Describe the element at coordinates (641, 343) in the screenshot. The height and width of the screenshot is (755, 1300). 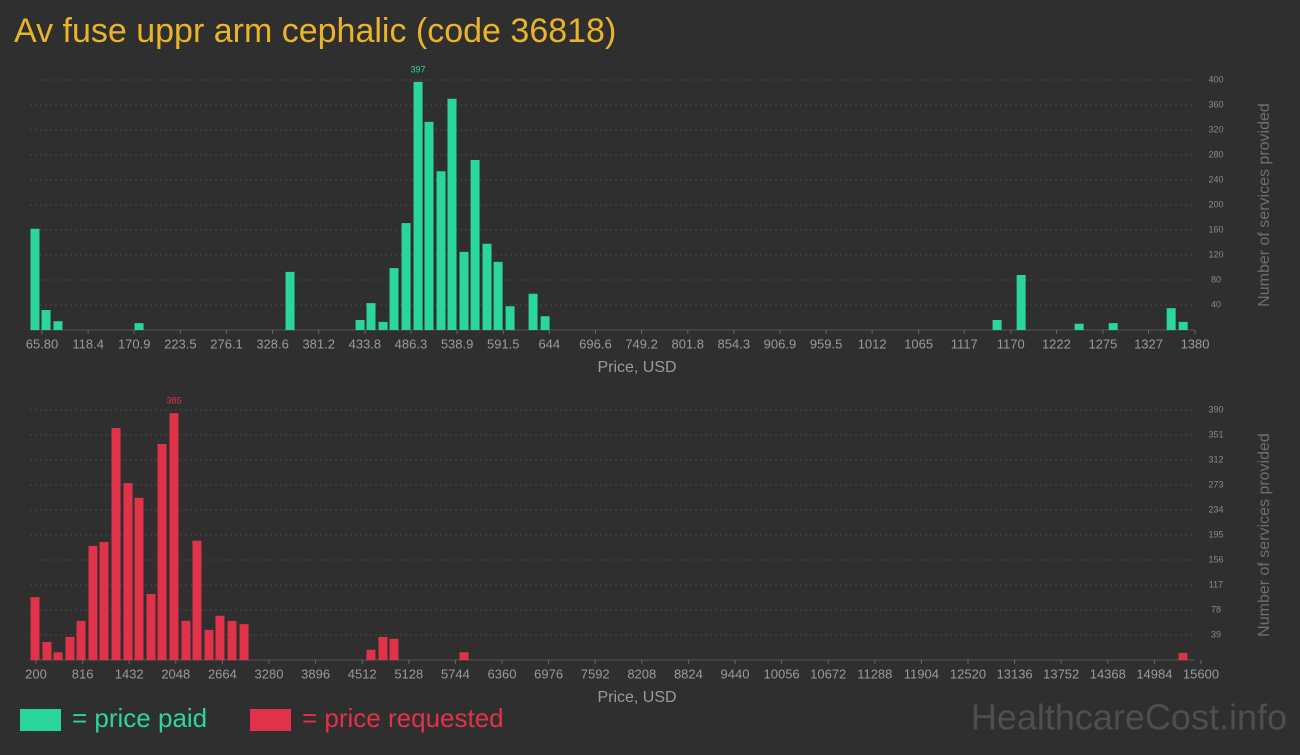
I see `x-tick-label: 749.2` at that location.